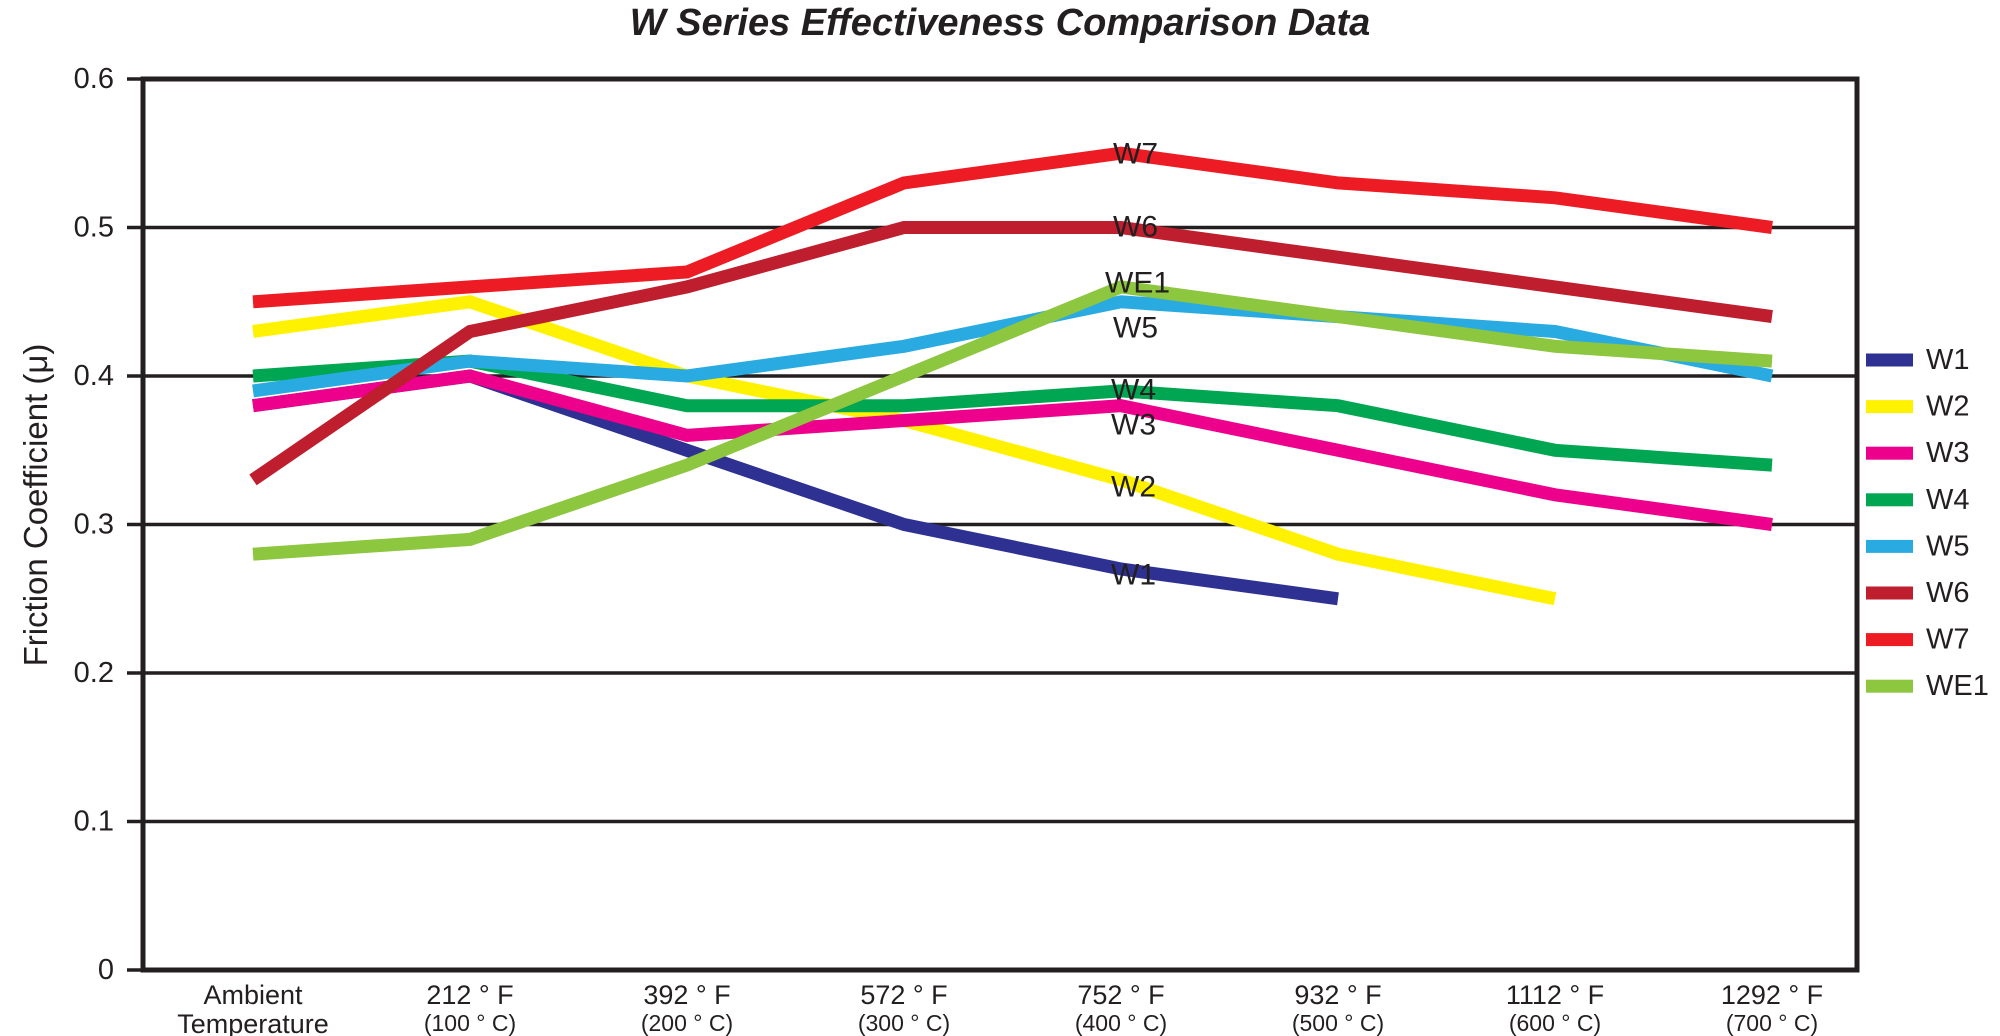 Image resolution: width=2000 pixels, height=1036 pixels. I want to click on y-axis-title: Friction Coefficient (μ), so click(35, 505).